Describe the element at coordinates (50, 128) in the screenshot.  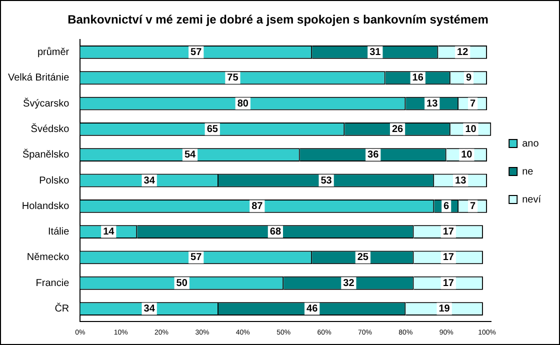
I see `y-tick-label: Švédsko` at that location.